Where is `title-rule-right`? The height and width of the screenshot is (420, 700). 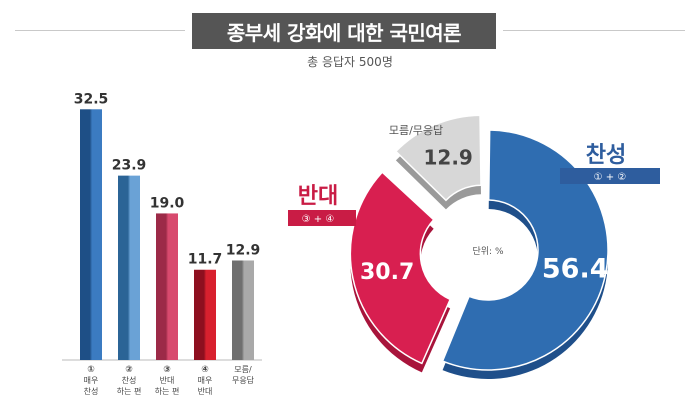 title-rule-right is located at coordinates (594, 30).